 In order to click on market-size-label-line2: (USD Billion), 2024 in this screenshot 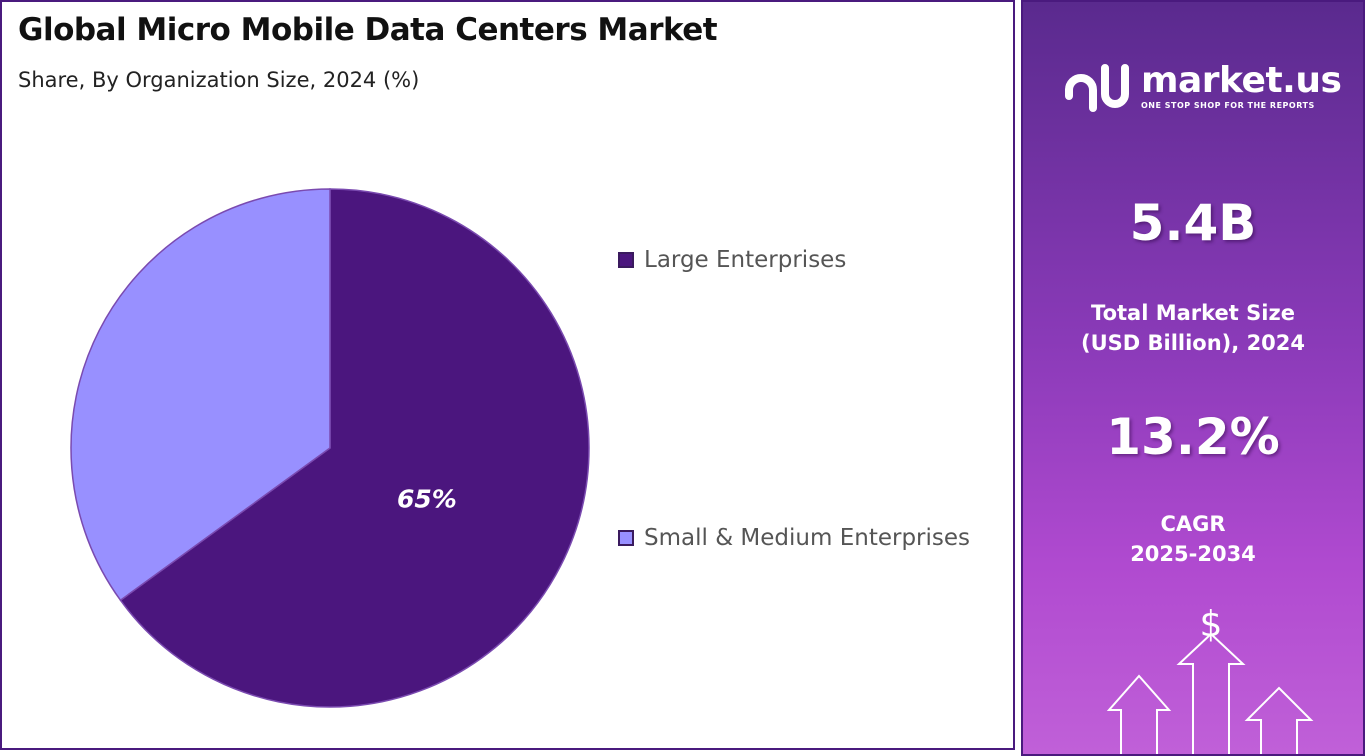, I will do `click(1193, 343)`.